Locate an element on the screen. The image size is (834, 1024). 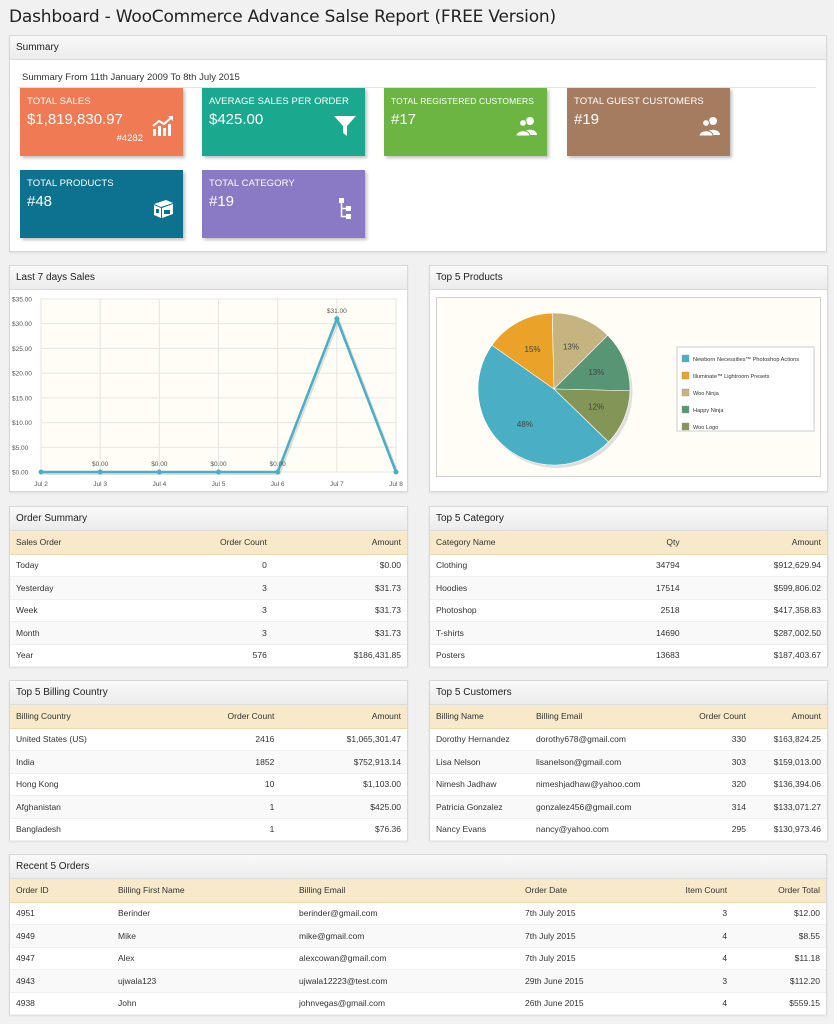
table-cell: lisanelson@gmail.com is located at coordinates (604, 762).